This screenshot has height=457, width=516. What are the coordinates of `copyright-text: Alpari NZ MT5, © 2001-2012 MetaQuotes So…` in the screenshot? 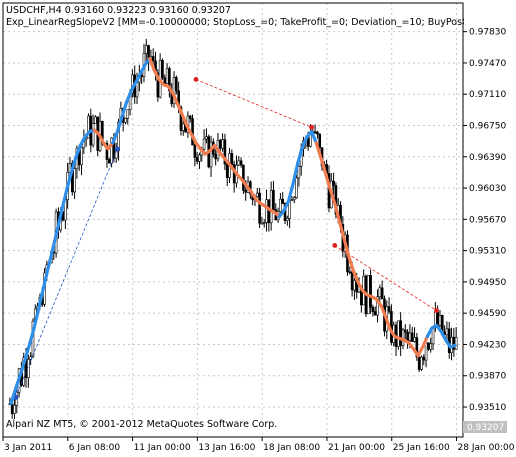 It's located at (142, 424).